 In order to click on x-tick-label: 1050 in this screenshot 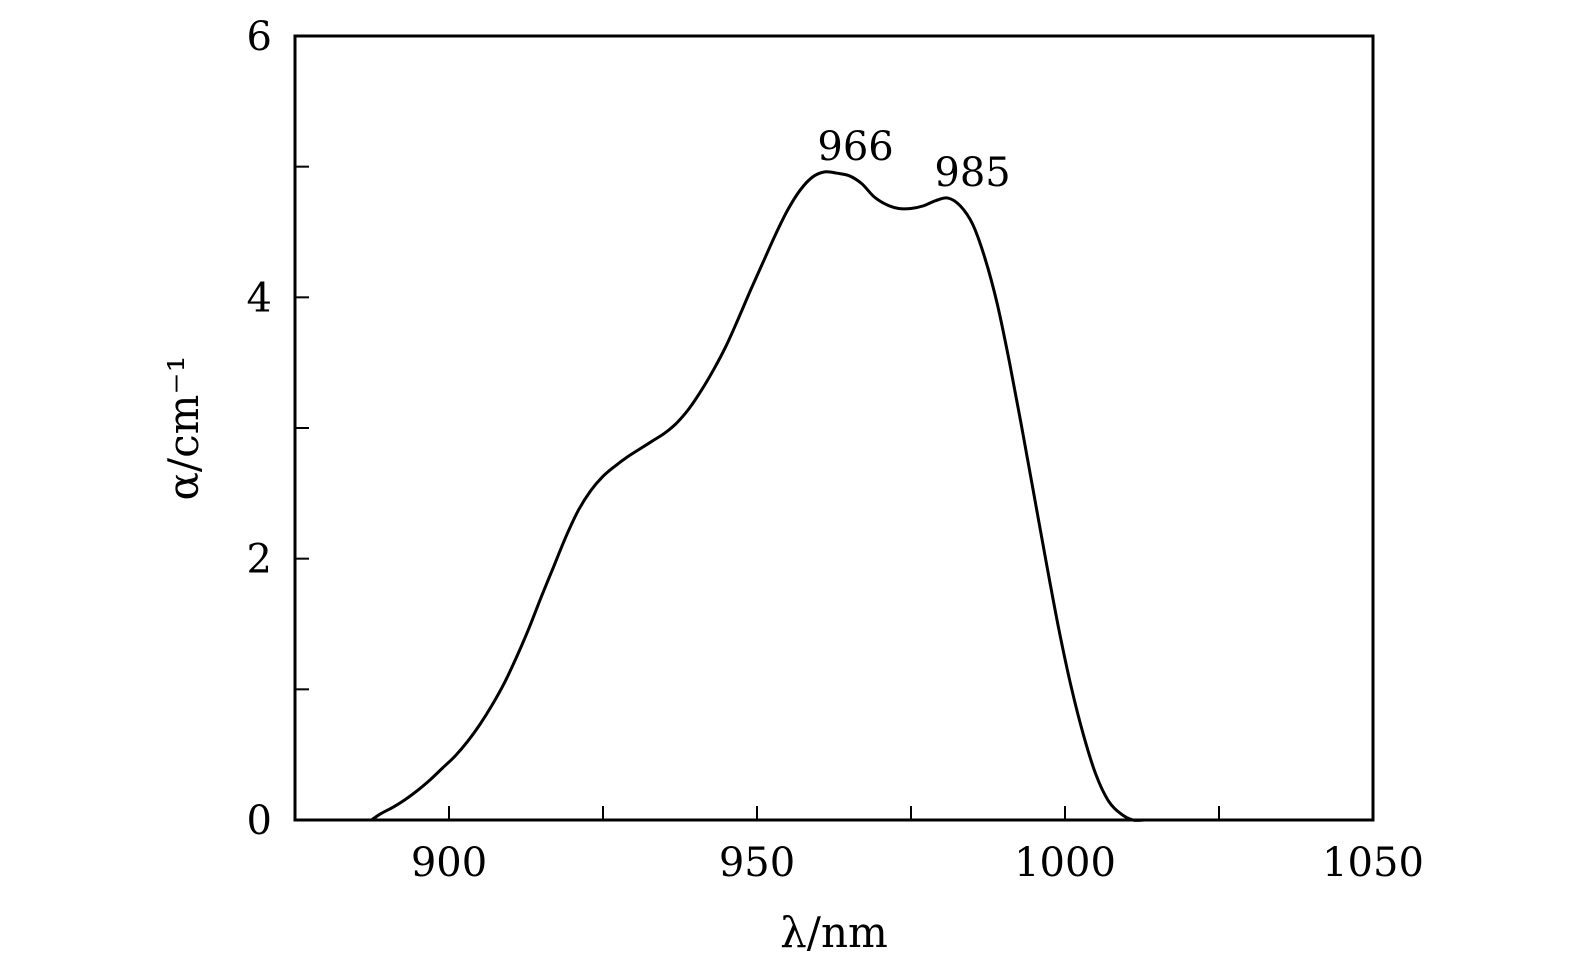, I will do `click(1373, 863)`.